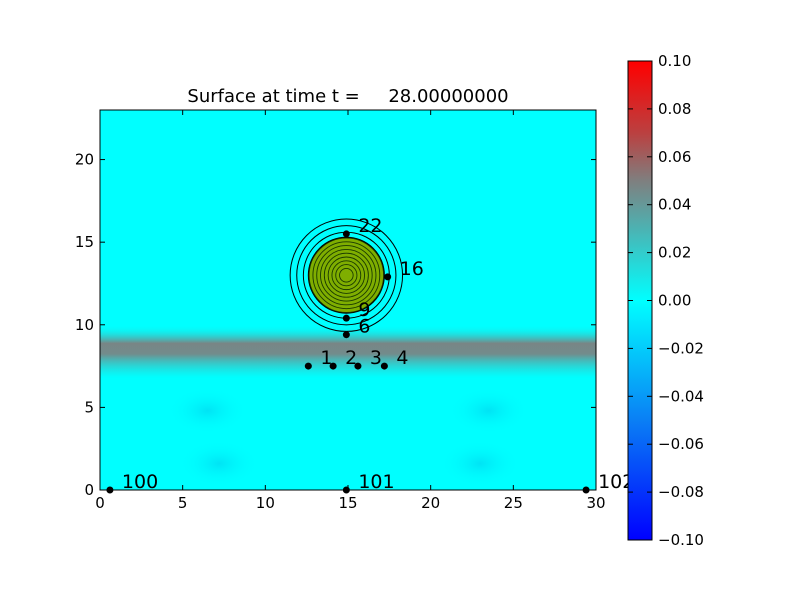 The image size is (800, 600). What do you see at coordinates (681, 492) in the screenshot?
I see `colorbar-tick-label: −0.08` at bounding box center [681, 492].